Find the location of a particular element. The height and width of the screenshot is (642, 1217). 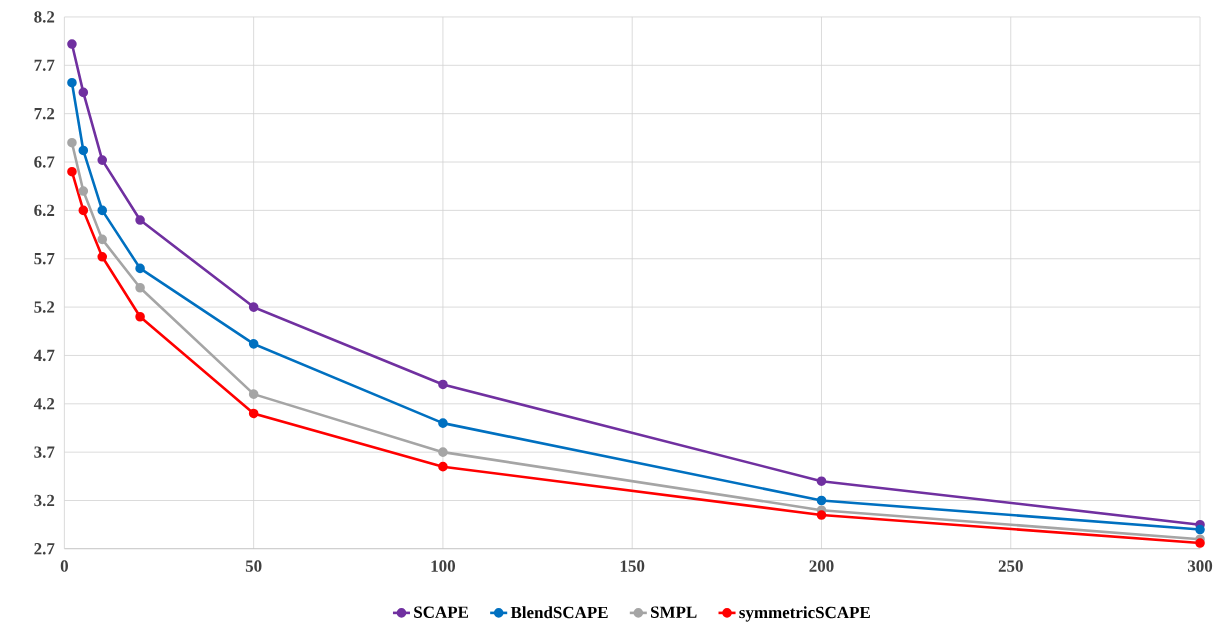

y-tick-label: 5.7 is located at coordinates (44, 259).